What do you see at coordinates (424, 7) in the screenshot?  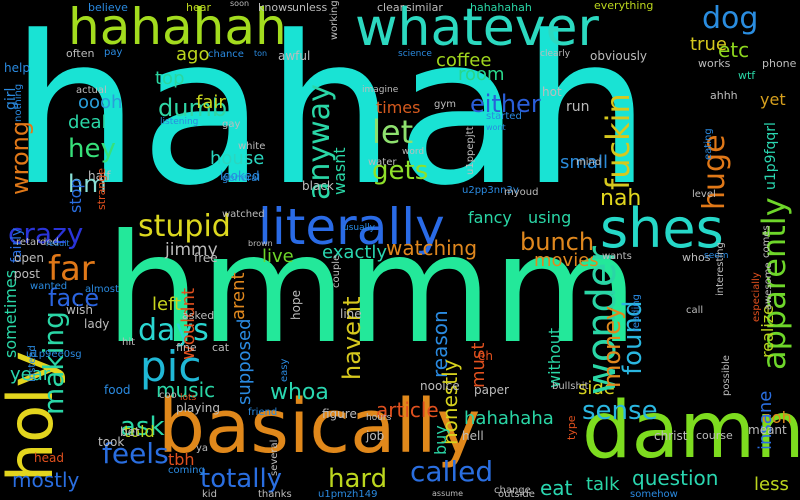 I see `word-similar: similar` at bounding box center [424, 7].